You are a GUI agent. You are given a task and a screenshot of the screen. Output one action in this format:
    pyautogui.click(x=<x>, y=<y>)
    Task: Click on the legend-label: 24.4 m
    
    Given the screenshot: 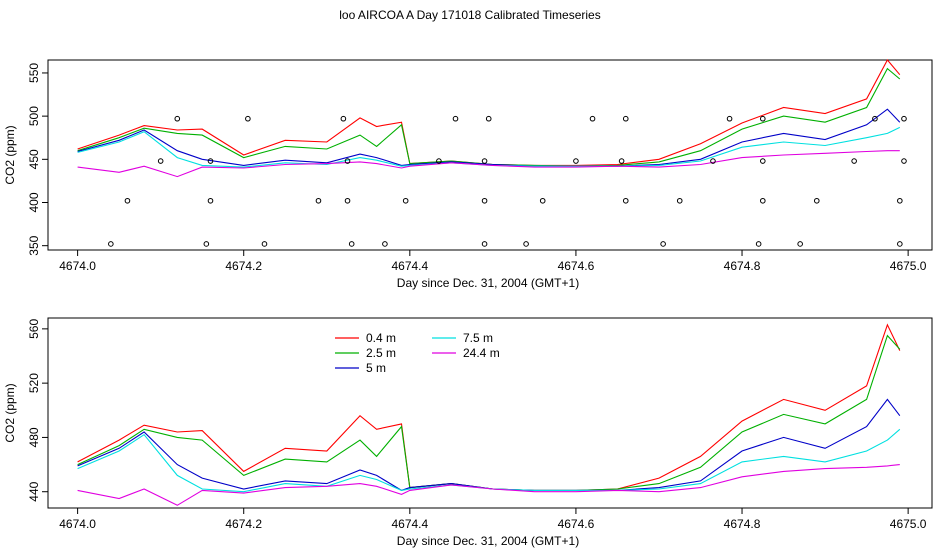 What is the action you would take?
    pyautogui.click(x=481, y=353)
    